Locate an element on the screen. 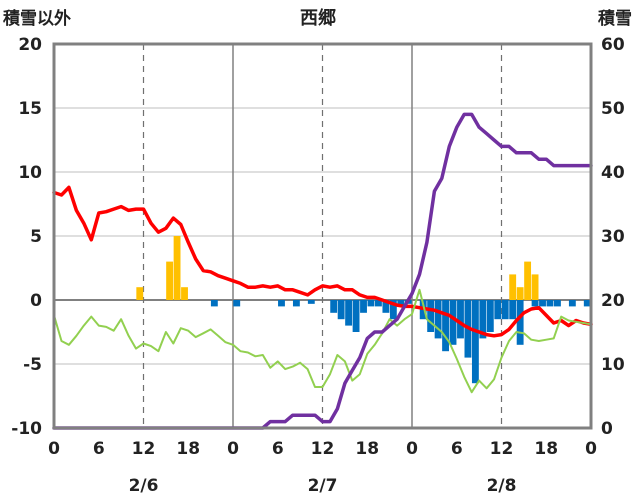  right-axis-label: 積雪 is located at coordinates (615, 18).